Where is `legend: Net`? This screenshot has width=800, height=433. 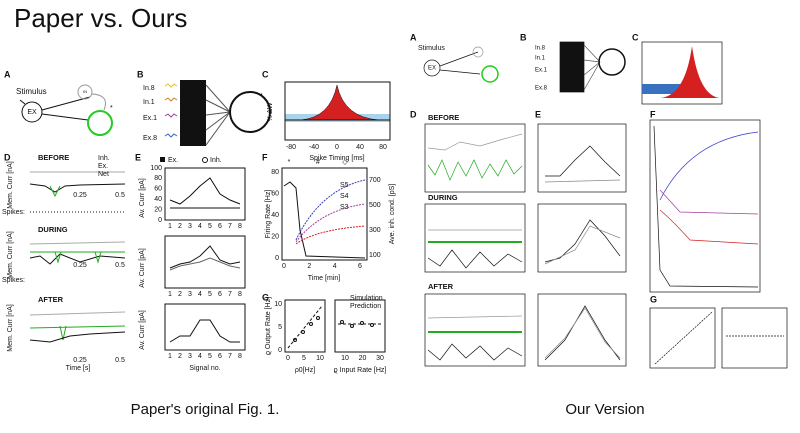 legend: Net is located at coordinates (103, 174).